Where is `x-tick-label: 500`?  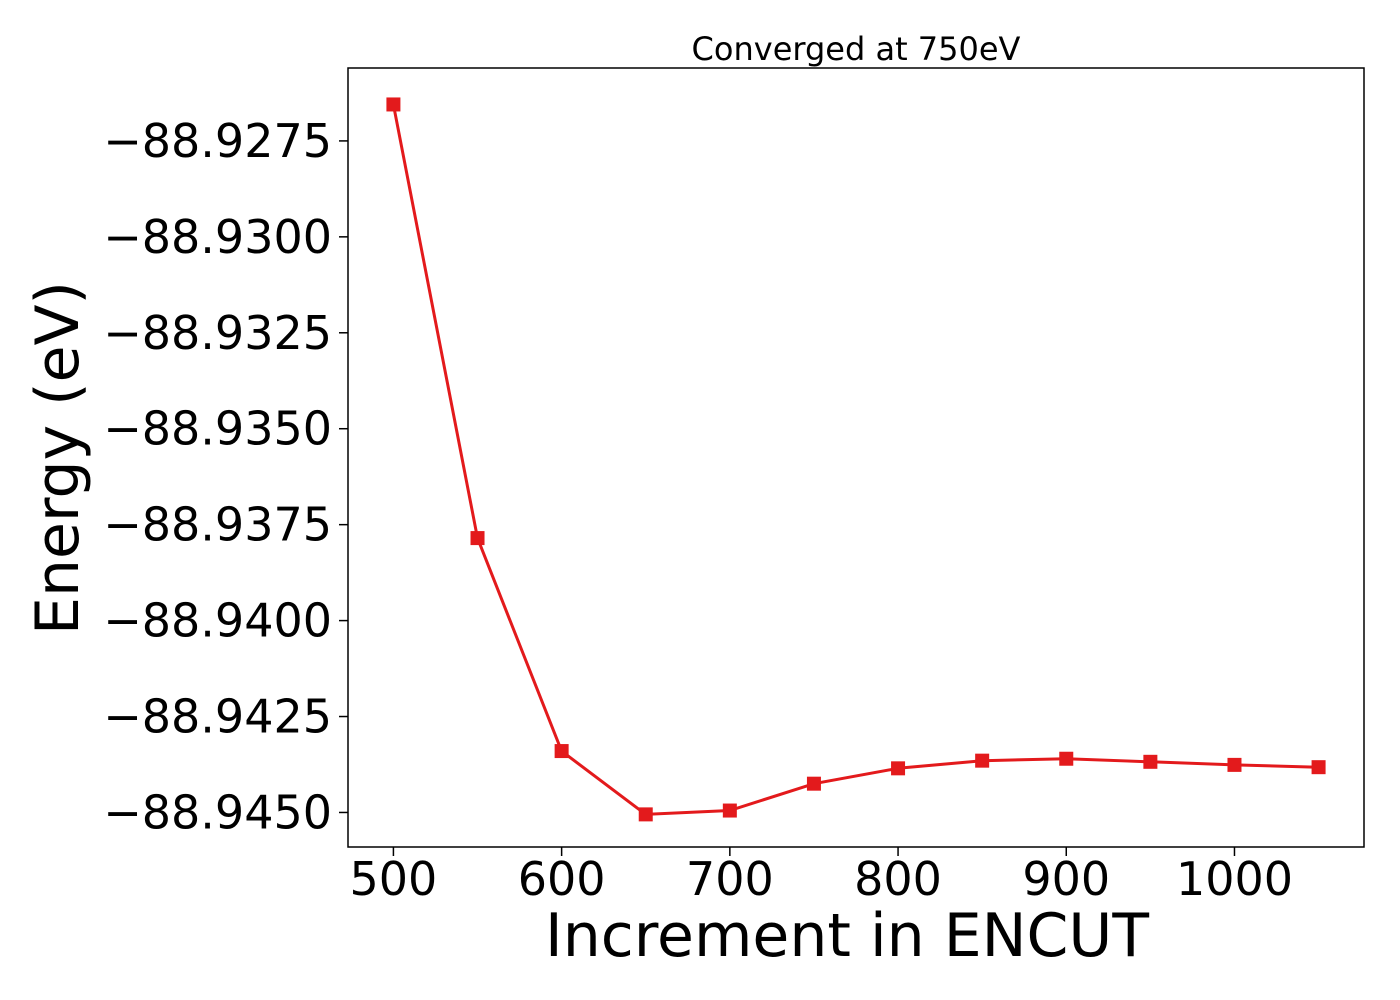 x-tick-label: 500 is located at coordinates (394, 879).